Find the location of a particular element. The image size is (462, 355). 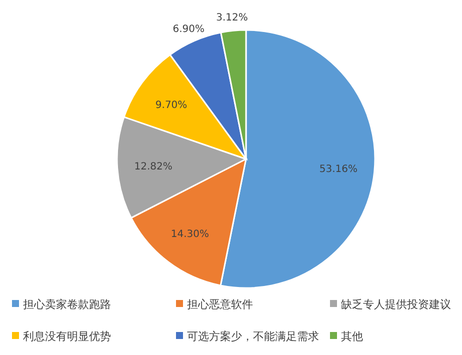

legend-label: 担心卖家卷款跑路 is located at coordinates (67, 304).